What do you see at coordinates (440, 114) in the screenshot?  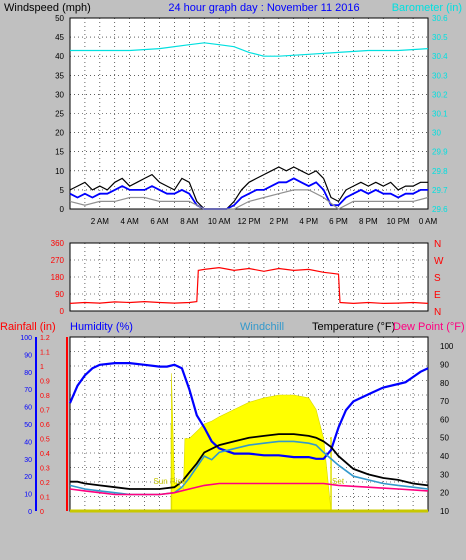 I see `barometer-ytick: 30.1` at bounding box center [440, 114].